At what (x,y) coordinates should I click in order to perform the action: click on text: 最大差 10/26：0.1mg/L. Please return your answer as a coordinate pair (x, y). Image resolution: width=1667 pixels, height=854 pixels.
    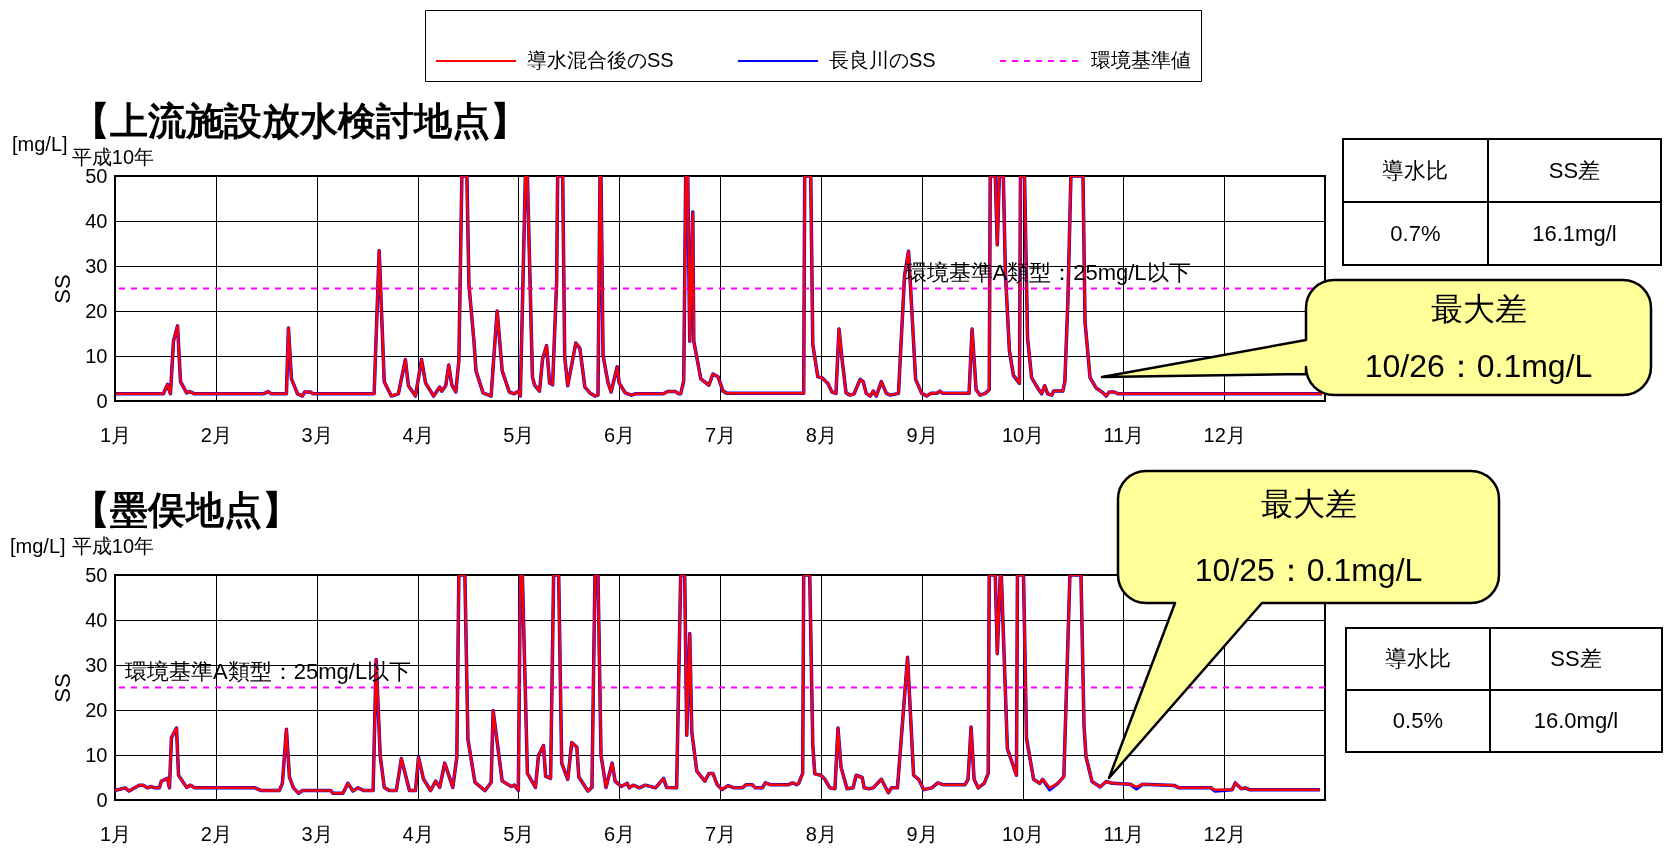
    Looking at the image, I should click on (1478, 337).